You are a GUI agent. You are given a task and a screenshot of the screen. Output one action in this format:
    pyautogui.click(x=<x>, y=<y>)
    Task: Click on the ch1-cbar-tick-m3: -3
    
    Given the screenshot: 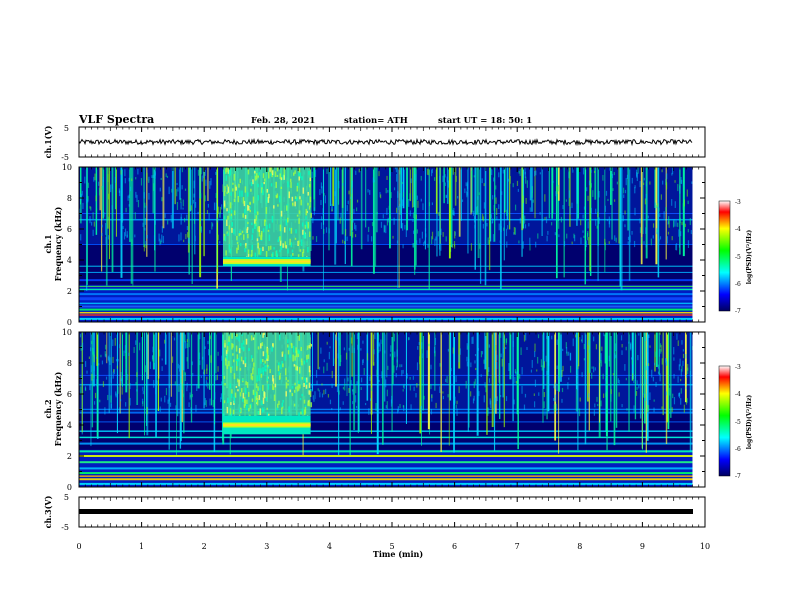 What is the action you would take?
    pyautogui.click(x=738, y=202)
    